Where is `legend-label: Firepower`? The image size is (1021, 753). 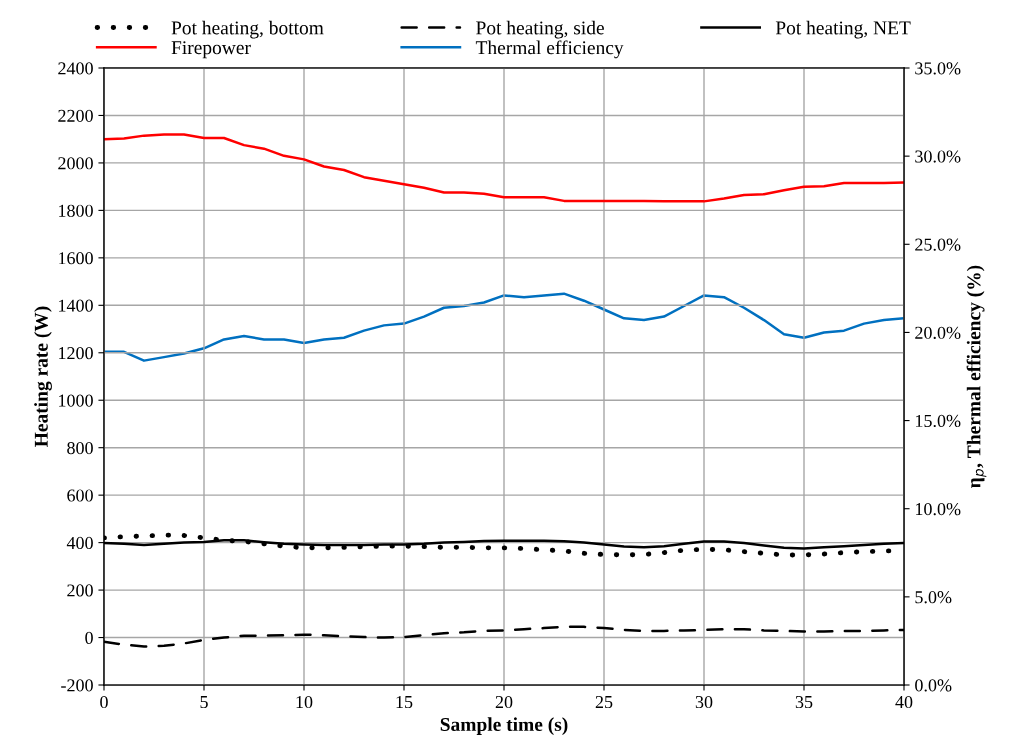 legend-label: Firepower is located at coordinates (211, 50).